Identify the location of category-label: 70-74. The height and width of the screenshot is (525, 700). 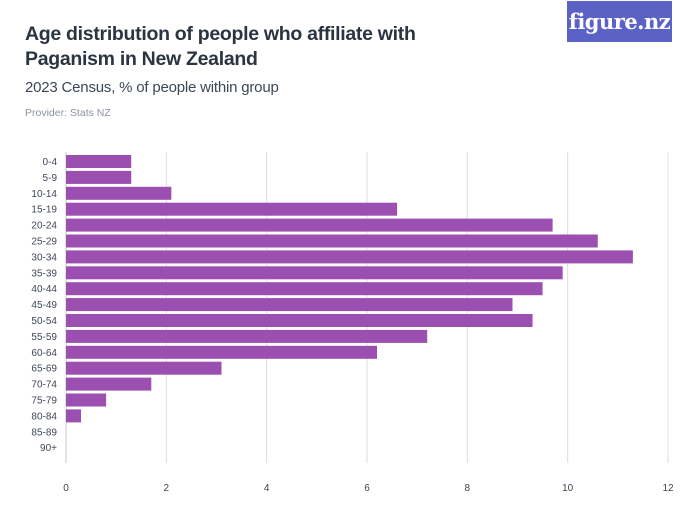
(44, 385).